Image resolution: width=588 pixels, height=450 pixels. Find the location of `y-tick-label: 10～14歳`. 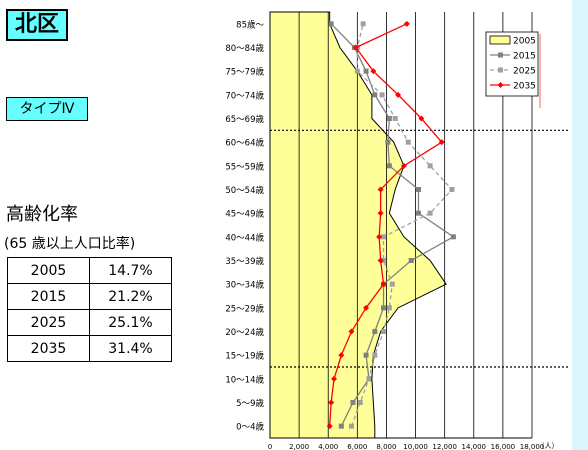

y-tick-label: 10～14歳 is located at coordinates (244, 379).